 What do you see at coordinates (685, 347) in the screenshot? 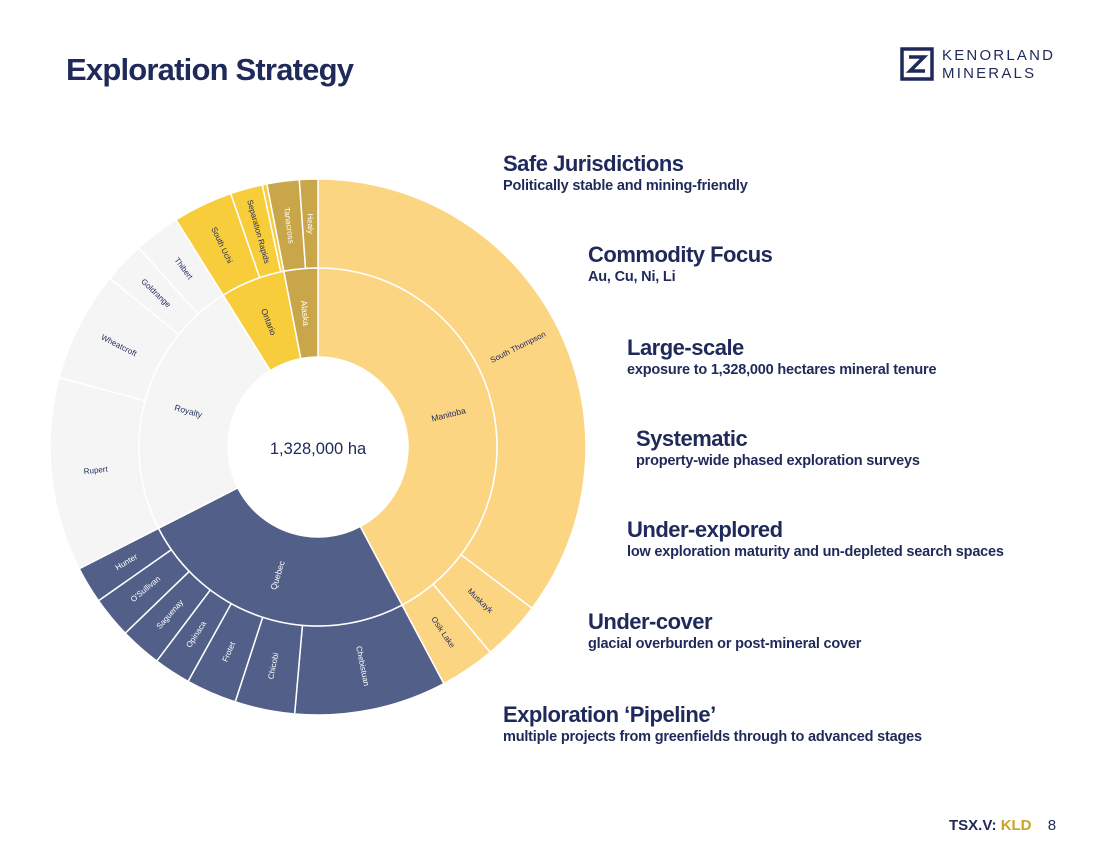
I see `pillar-heading: Large-scale` at bounding box center [685, 347].